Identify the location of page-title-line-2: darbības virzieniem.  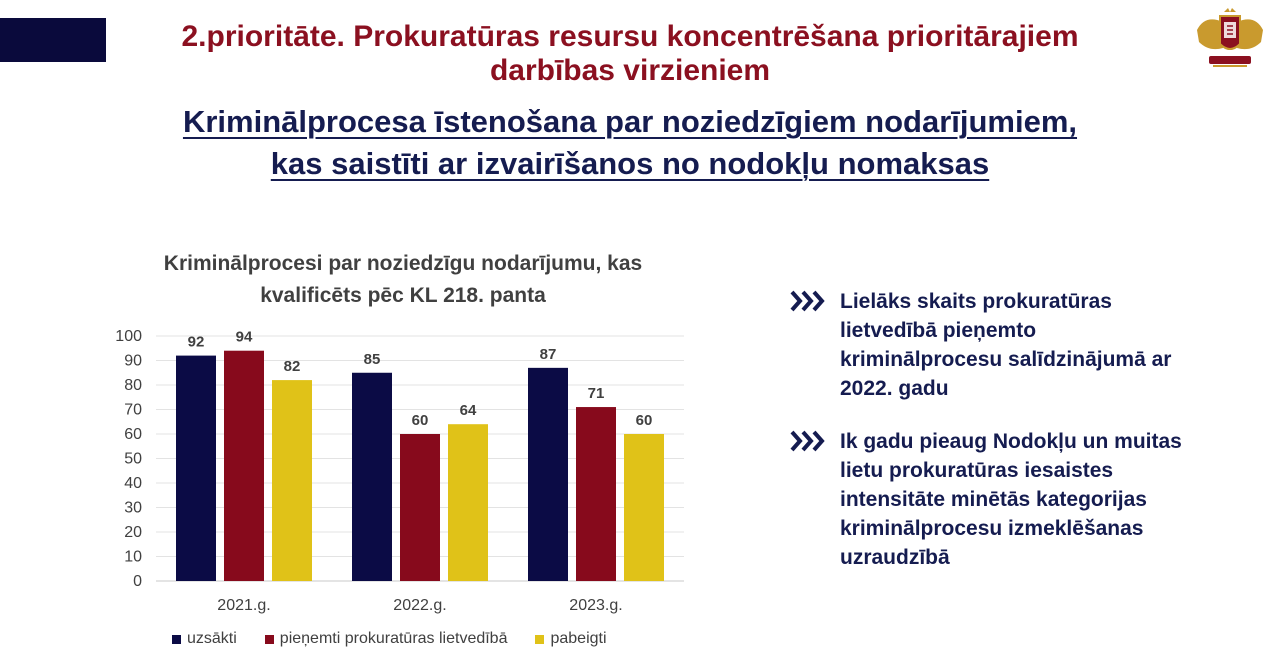
(630, 70).